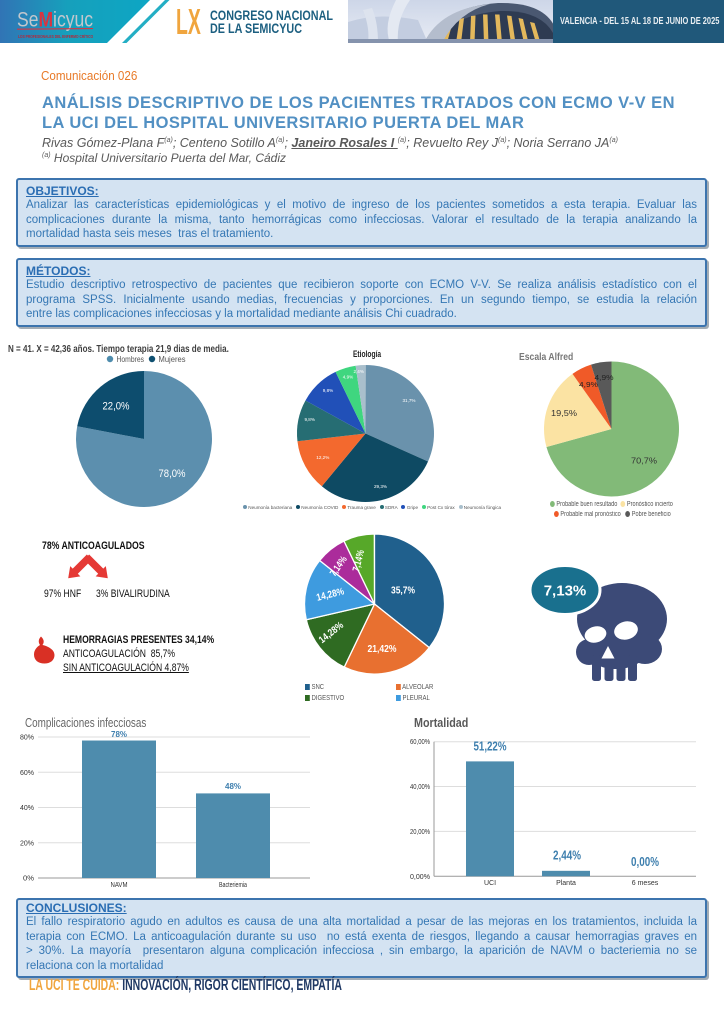  Describe the element at coordinates (55, 35) in the screenshot. I see `svg-text:LOS PROFESIONALES DEL ENFERMO: LOS PROFESIONALES DEL ENFERMO CRÍTICO` at that location.